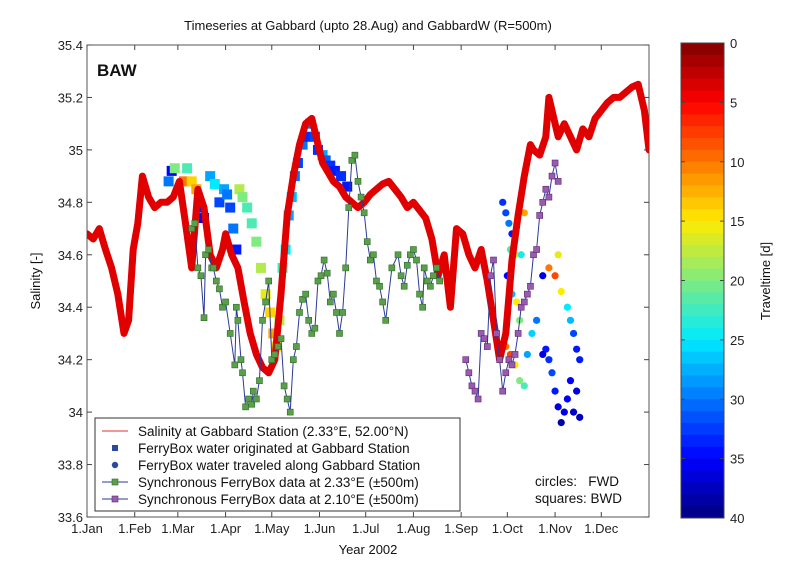  What do you see at coordinates (76, 412) in the screenshot?
I see `y-tick-label: 34` at bounding box center [76, 412].